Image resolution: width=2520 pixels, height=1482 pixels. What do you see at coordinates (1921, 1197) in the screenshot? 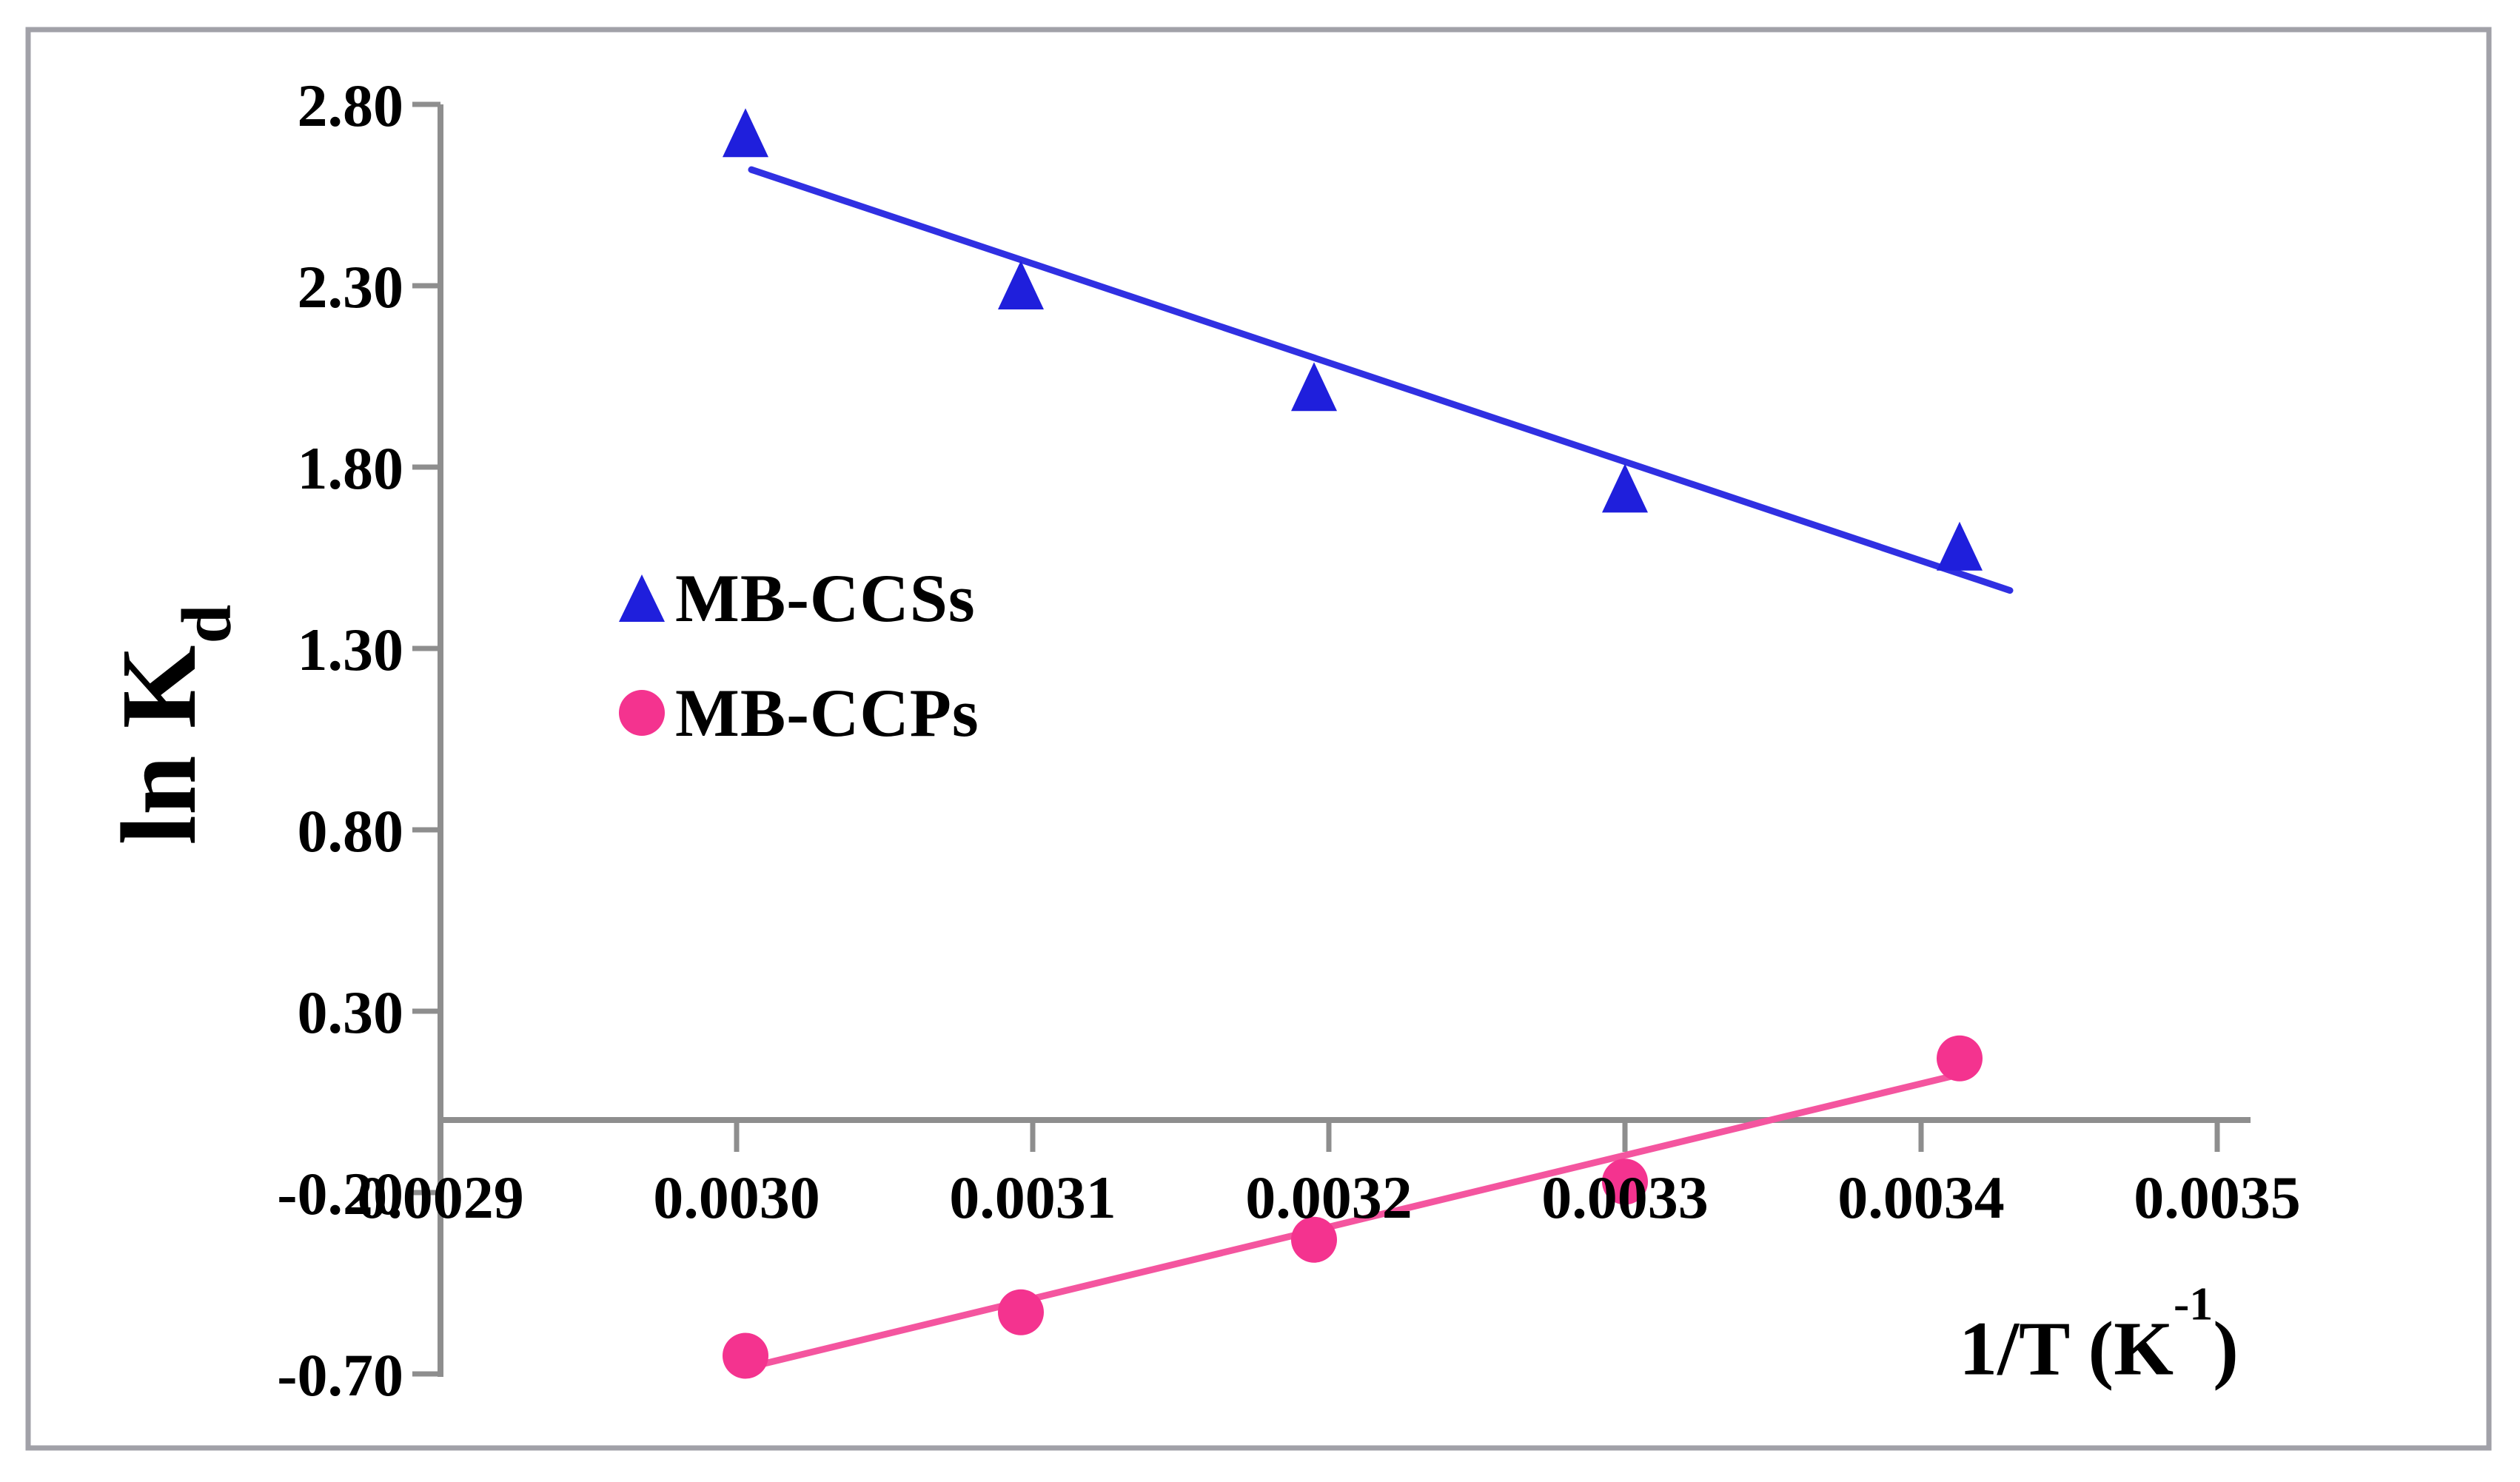
I see `x-tick-label: 0.0034` at bounding box center [1921, 1197].